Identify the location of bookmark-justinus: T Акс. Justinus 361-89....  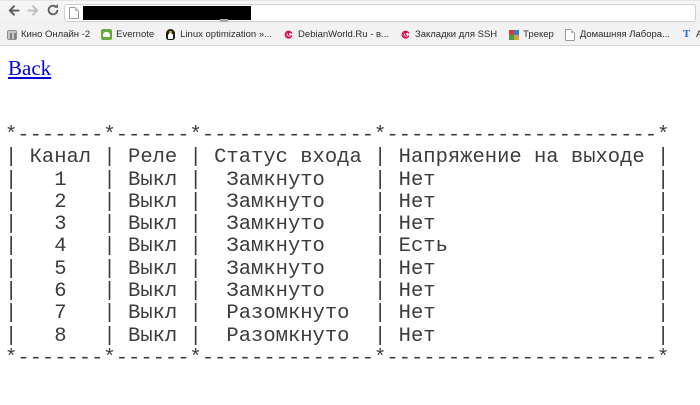
(690, 34).